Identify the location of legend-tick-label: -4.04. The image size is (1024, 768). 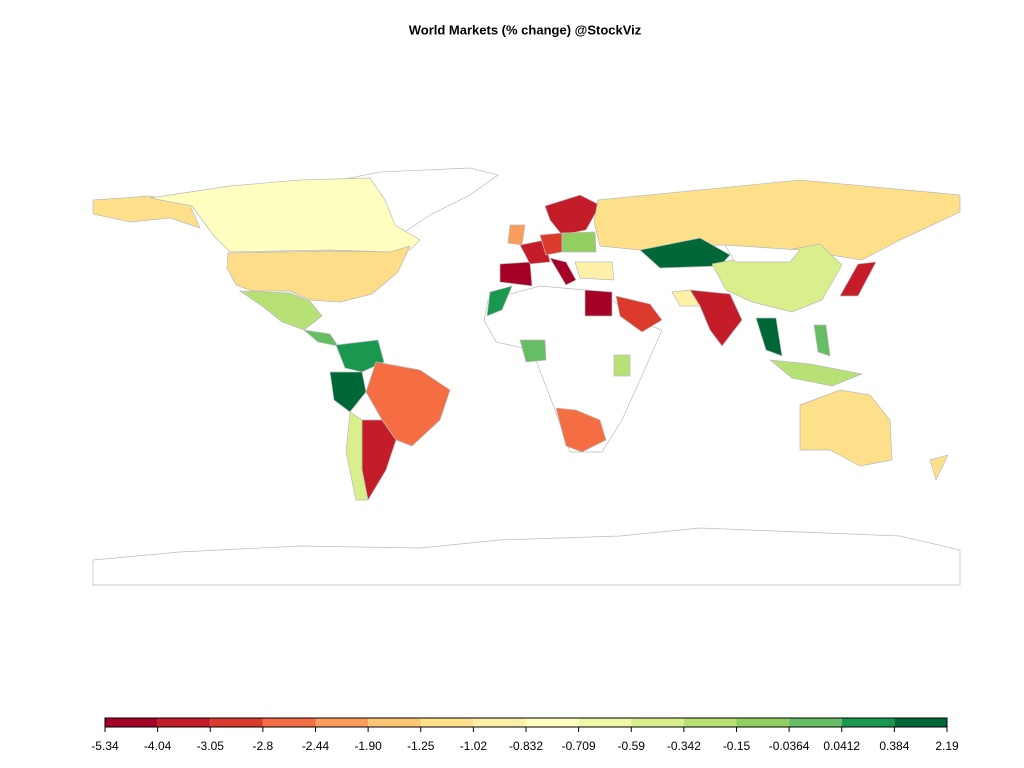
(158, 746).